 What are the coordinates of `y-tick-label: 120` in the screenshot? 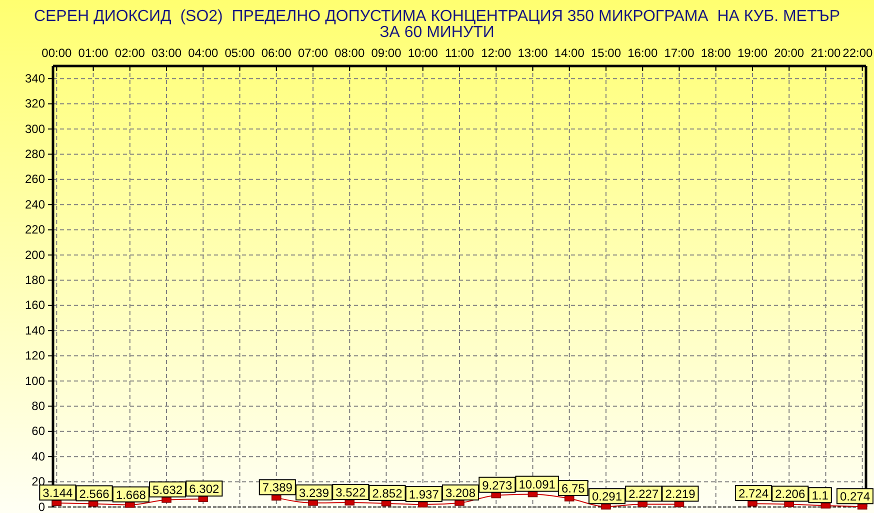 It's located at (35, 355).